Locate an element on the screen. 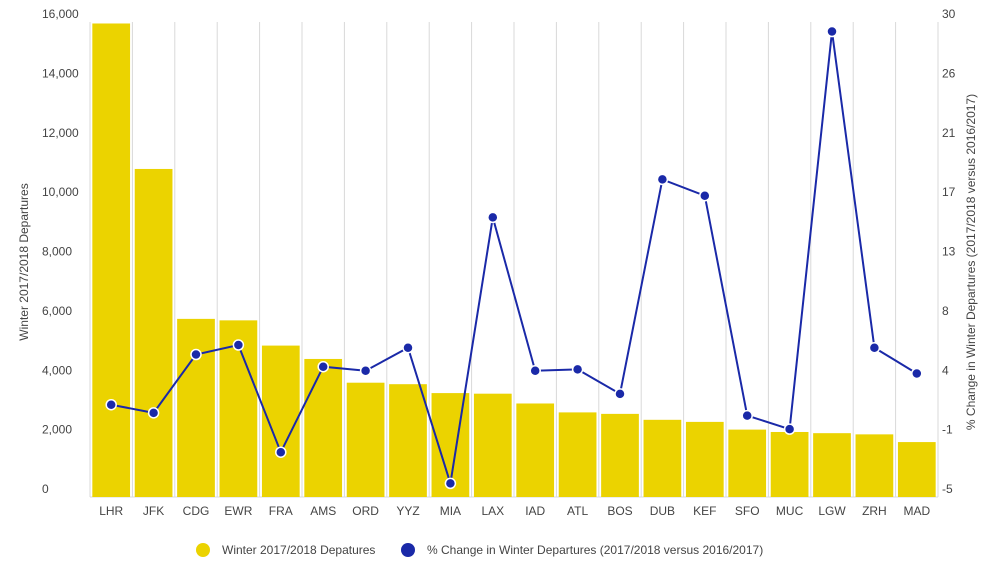 The width and height of the screenshot is (994, 569). x-tick-label: JFK is located at coordinates (153, 511).